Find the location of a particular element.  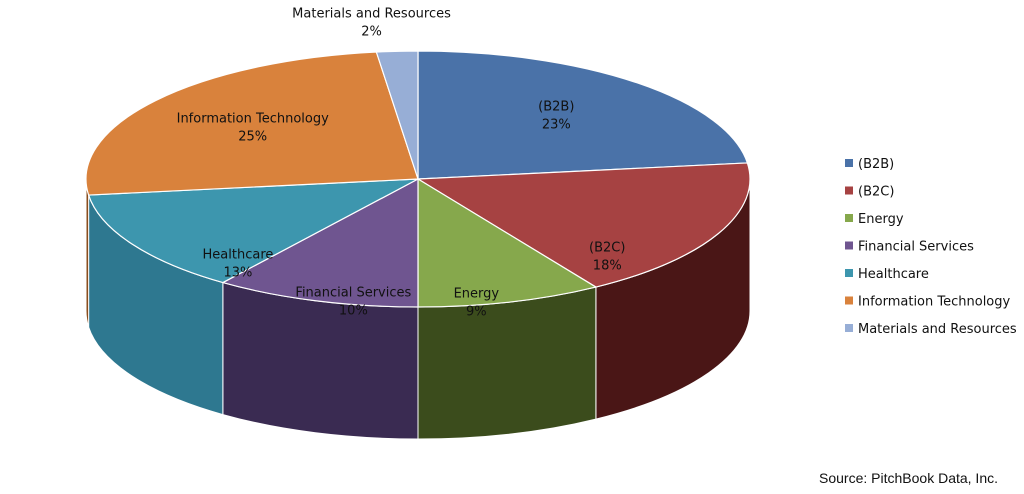

slice-pct-b2b: 23% is located at coordinates (556, 125).